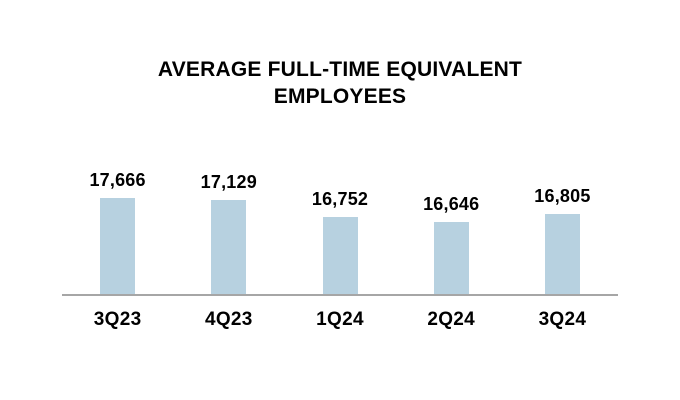 The height and width of the screenshot is (400, 680). I want to click on bar-slot: 16,805, so click(562, 232).